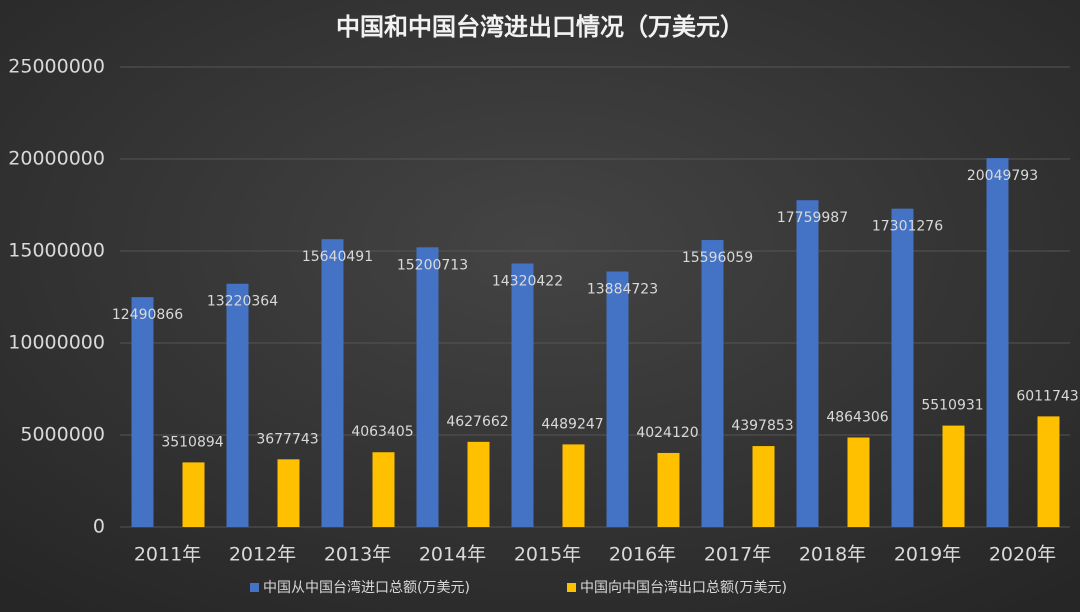 Image resolution: width=1080 pixels, height=612 pixels. Describe the element at coordinates (452, 555) in the screenshot. I see `x-tick-label: 2014年` at that location.